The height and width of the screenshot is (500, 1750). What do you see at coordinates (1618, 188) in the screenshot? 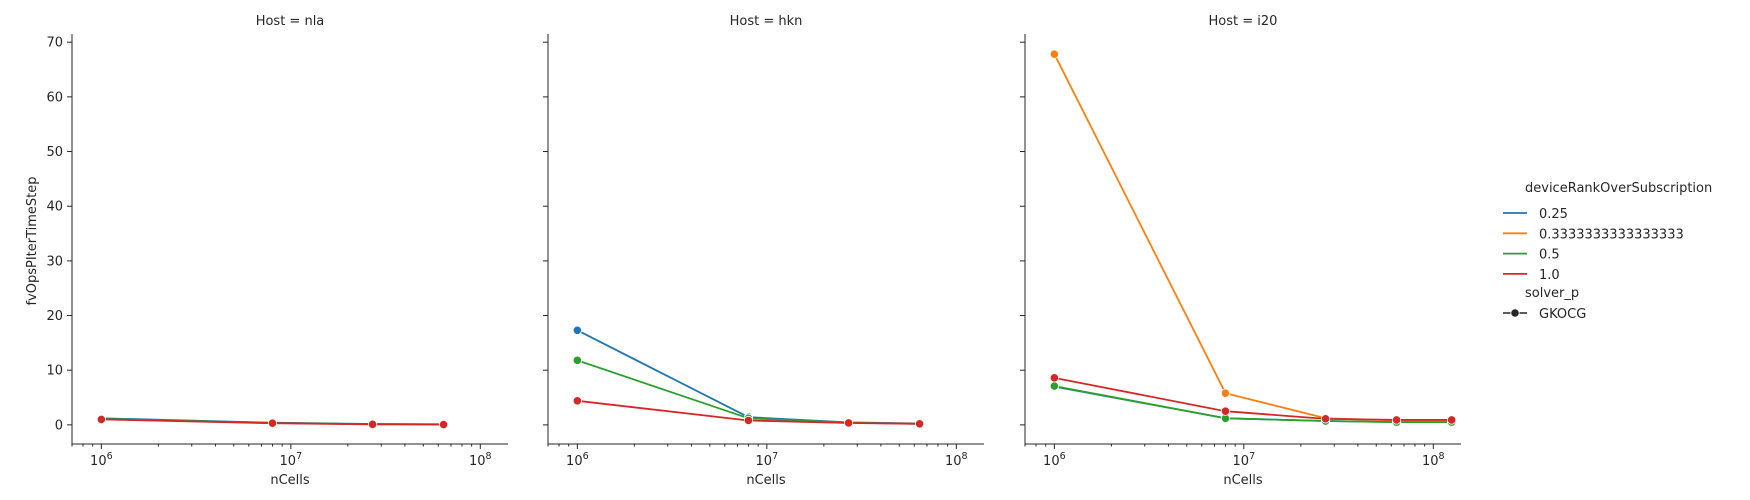
I see `legend-hue-title: deviceRankOverSubscription` at bounding box center [1618, 188].